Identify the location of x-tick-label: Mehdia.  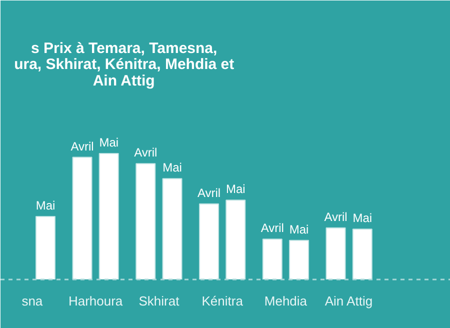
(286, 301).